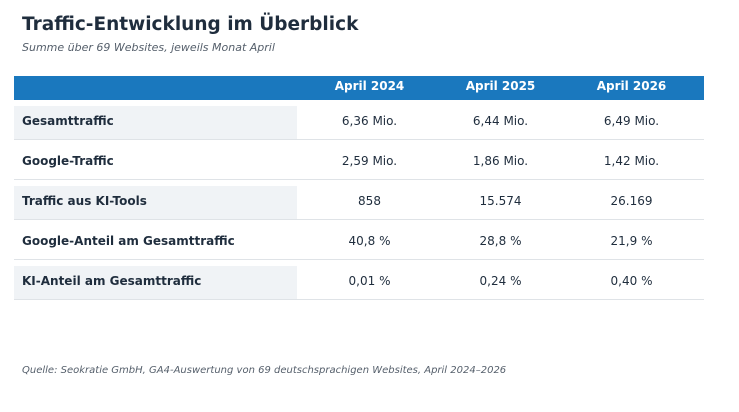  Describe the element at coordinates (500, 241) in the screenshot. I see `table-cell: 28,8 %` at that location.